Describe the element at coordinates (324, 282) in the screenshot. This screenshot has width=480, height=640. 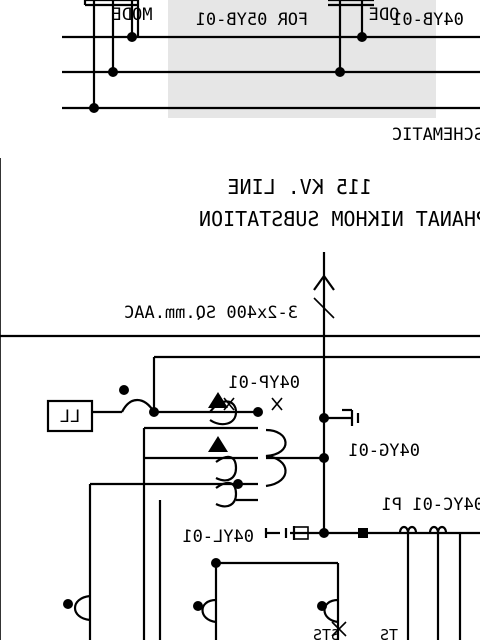
I see `arrow-up` at that location.